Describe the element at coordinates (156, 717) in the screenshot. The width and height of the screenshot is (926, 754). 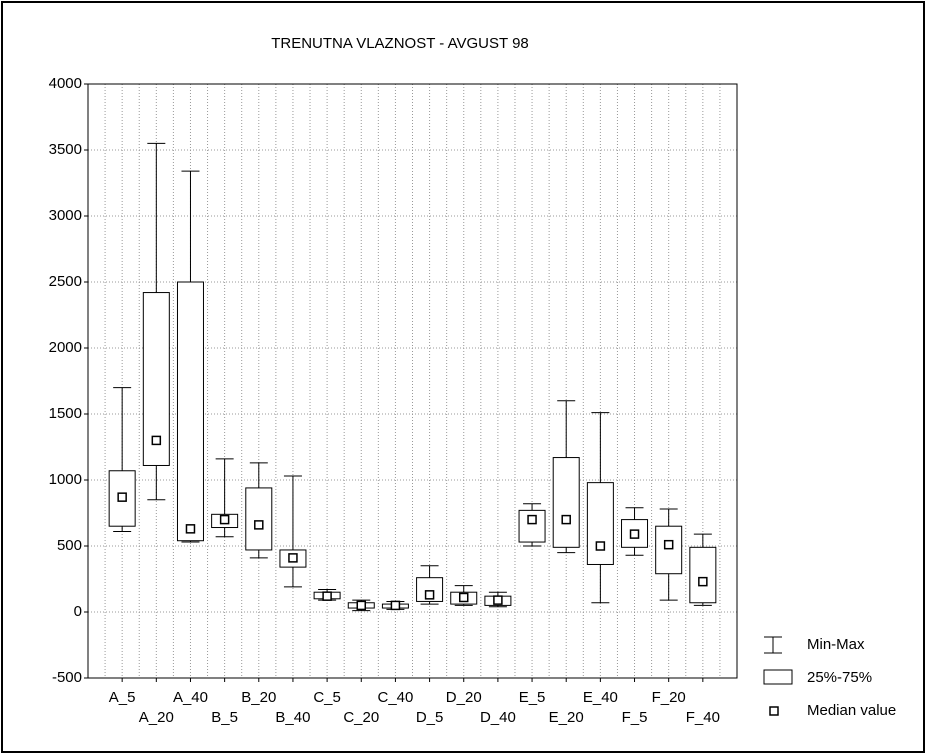
I see `x-tick-label: A_20` at that location.